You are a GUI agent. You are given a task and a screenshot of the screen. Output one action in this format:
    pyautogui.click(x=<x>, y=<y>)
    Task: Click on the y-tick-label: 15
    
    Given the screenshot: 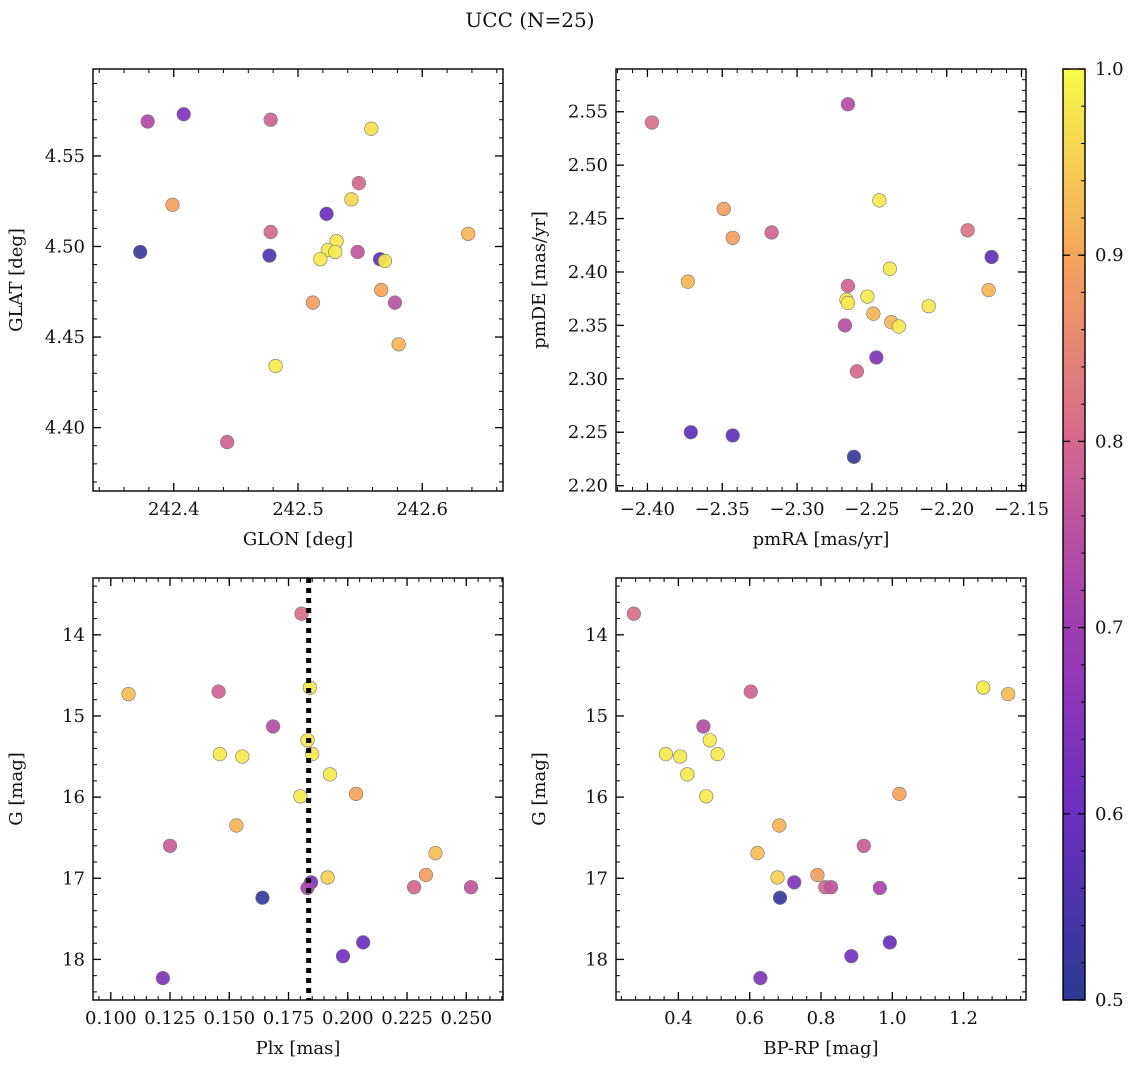 What is the action you would take?
    pyautogui.click(x=596, y=716)
    